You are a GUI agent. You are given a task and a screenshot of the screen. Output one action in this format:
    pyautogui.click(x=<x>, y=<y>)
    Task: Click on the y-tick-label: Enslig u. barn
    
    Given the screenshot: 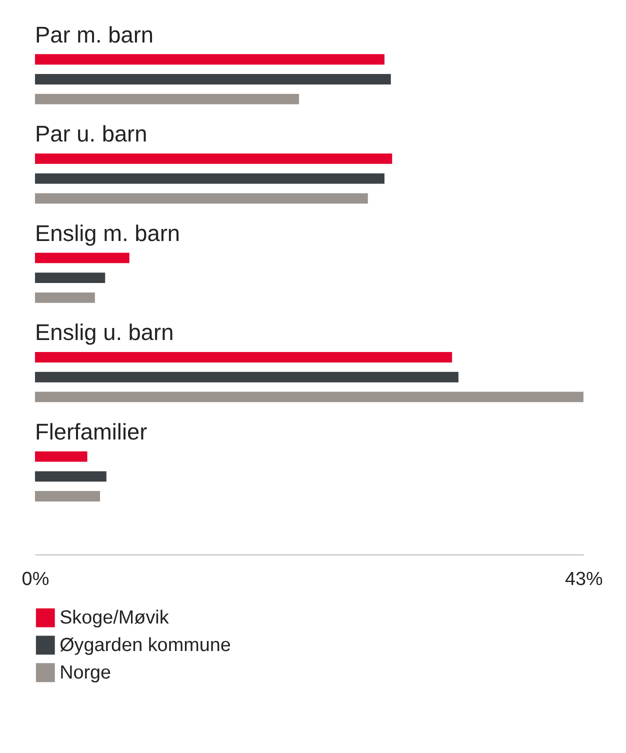 What is the action you would take?
    pyautogui.click(x=104, y=332)
    